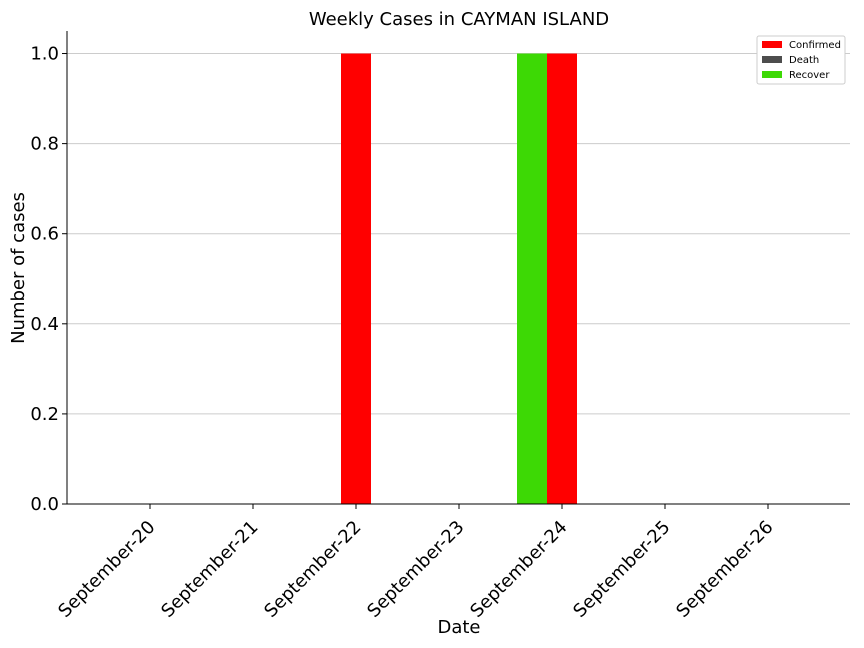  I want to click on legend-label-death: Death, so click(804, 60).